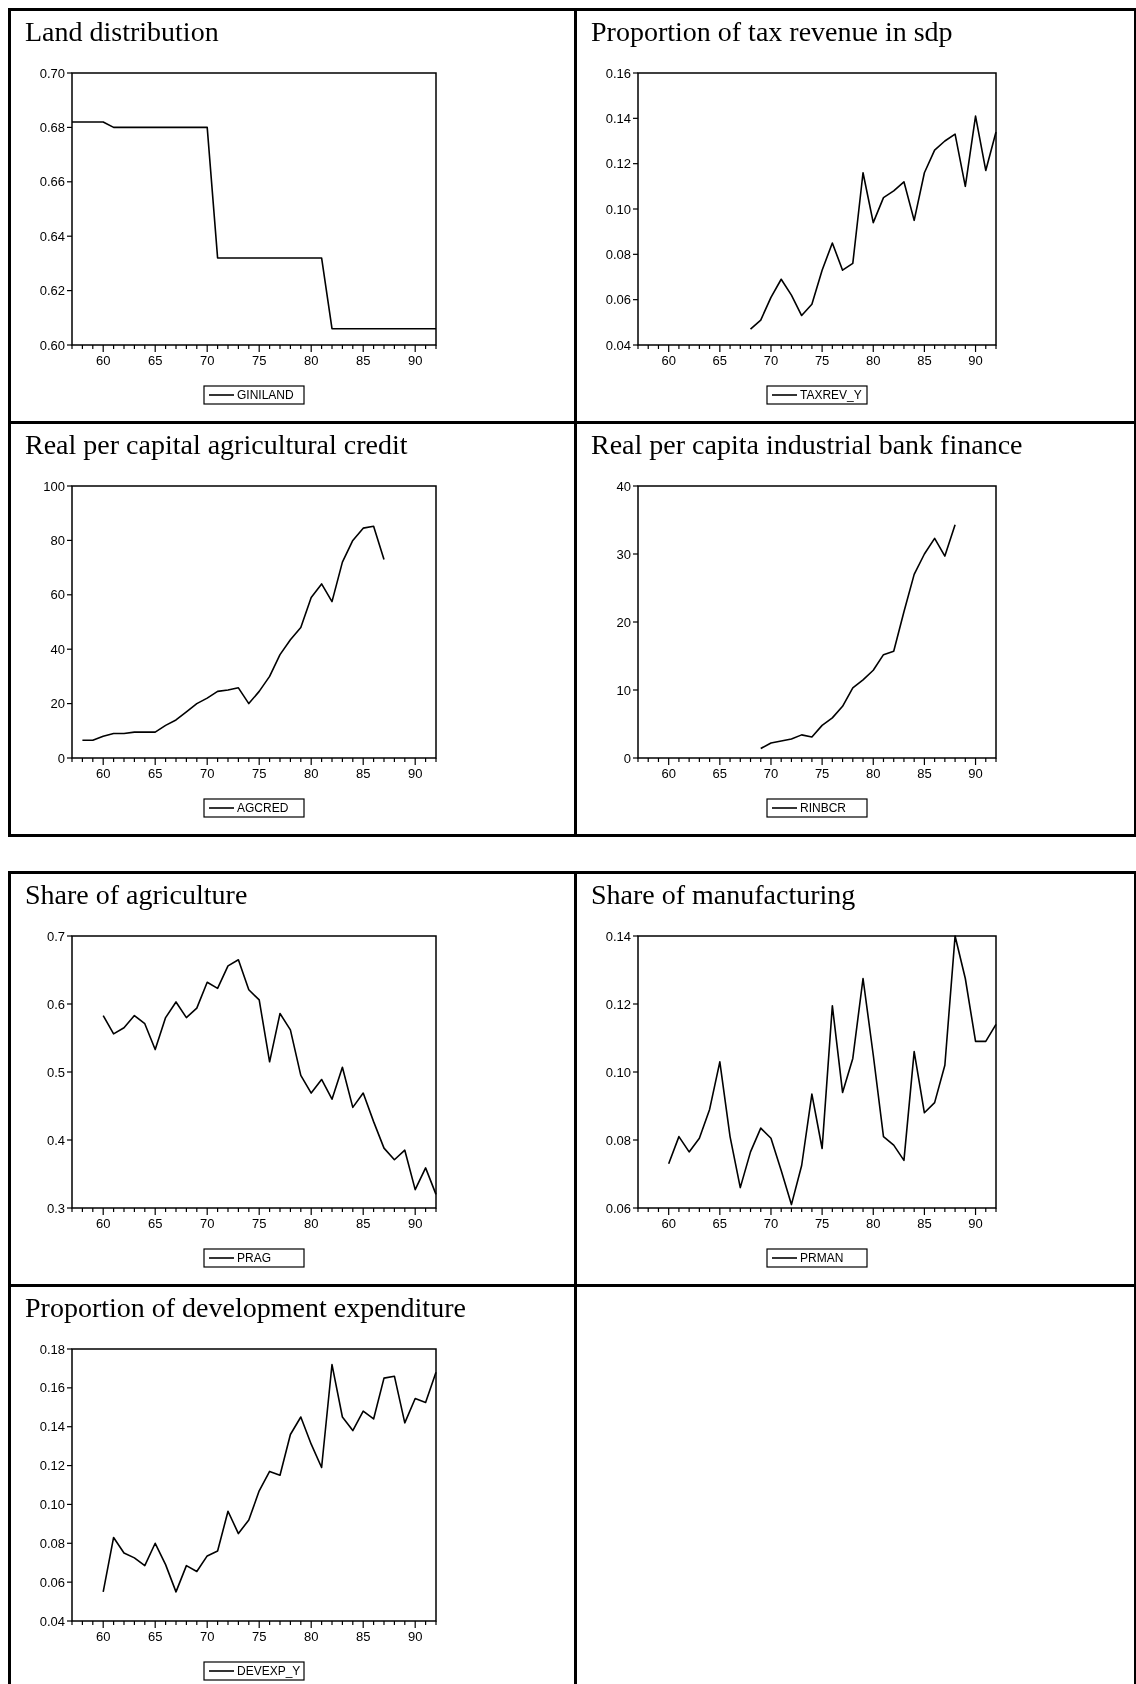  I want to click on chart-title: Real per capita industrial bank finance, so click(807, 444).